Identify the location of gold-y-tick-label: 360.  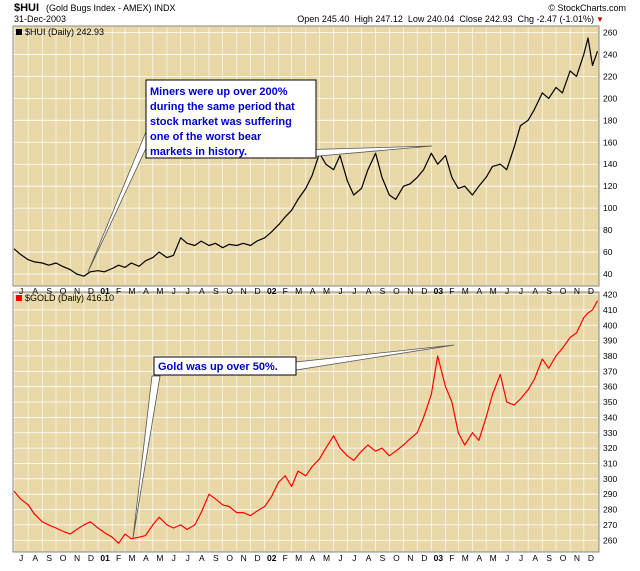
(610, 387).